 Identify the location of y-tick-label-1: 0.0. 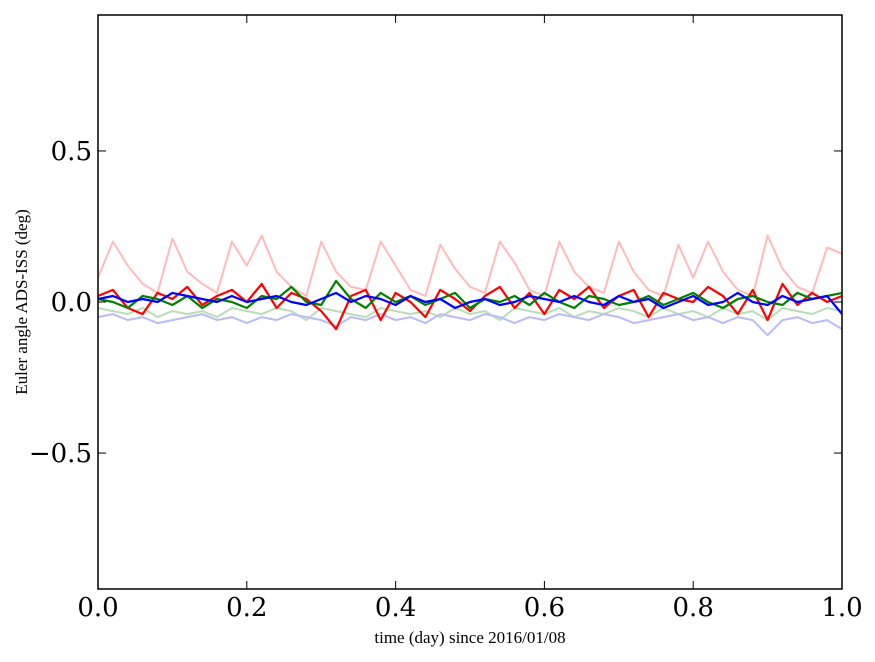
(71, 303).